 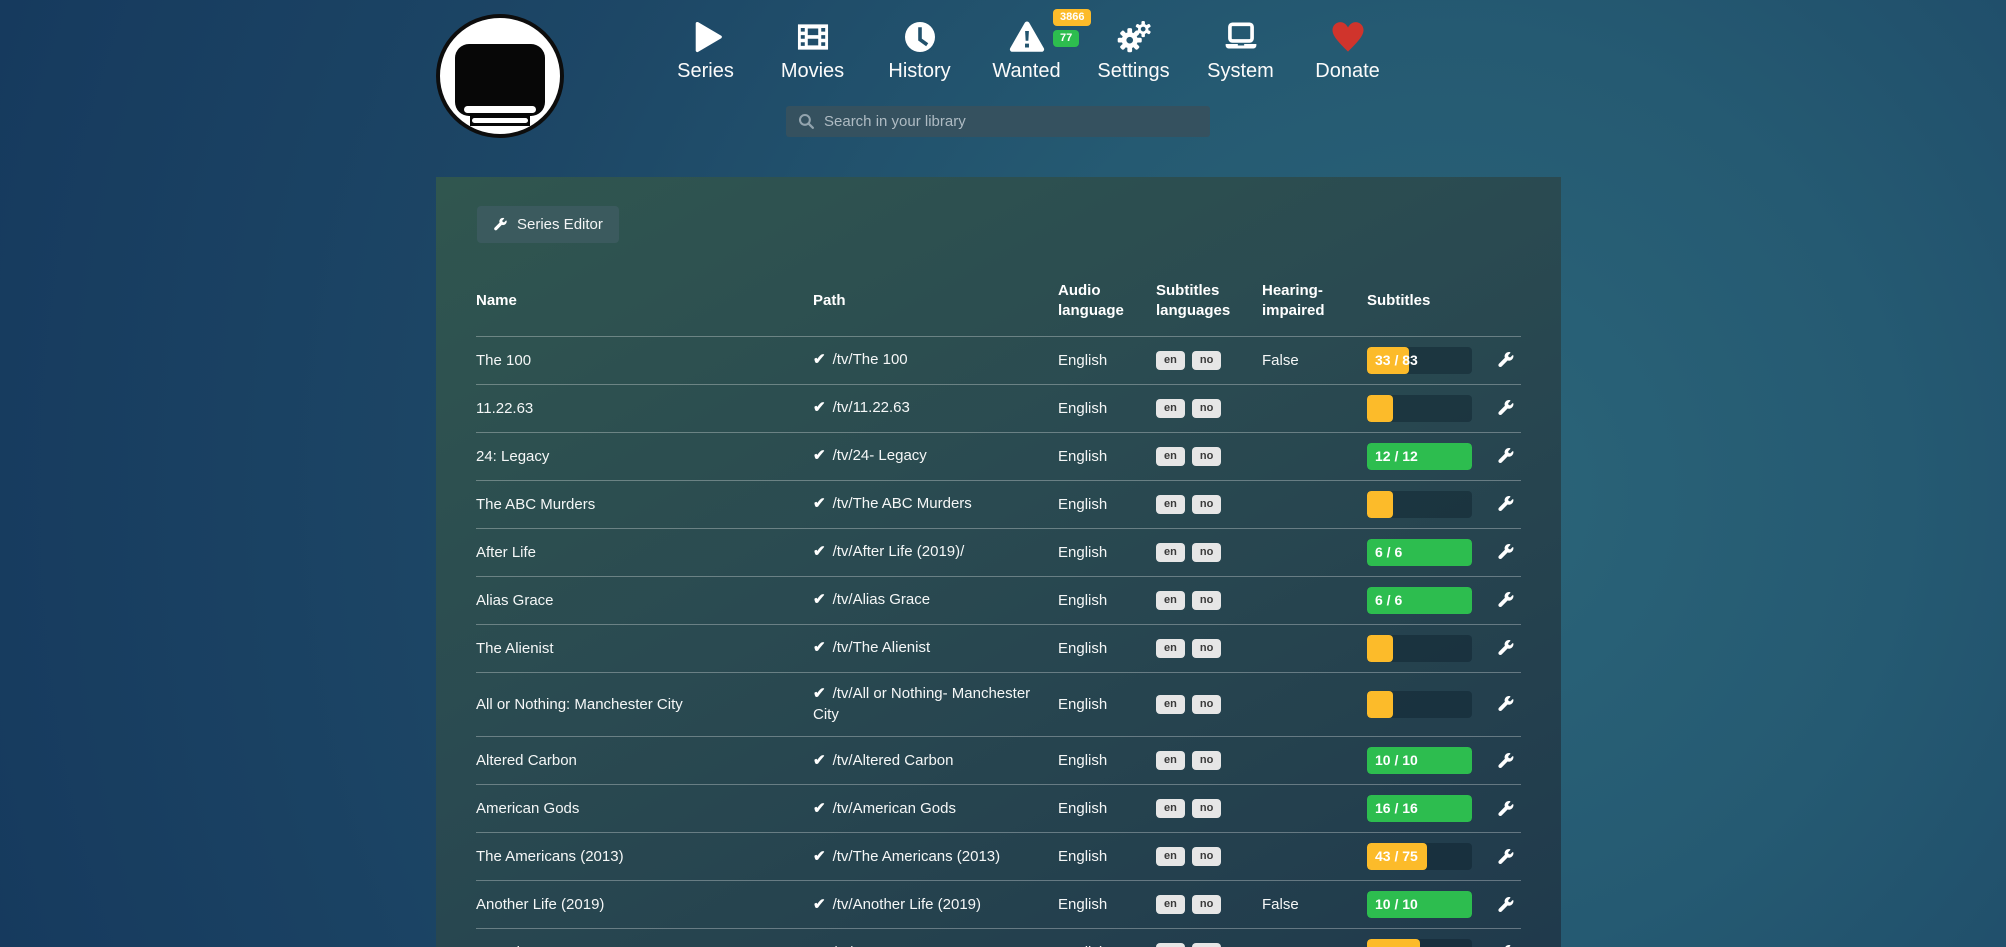 What do you see at coordinates (935, 905) in the screenshot?
I see `series-path: ✔ /tv/Another Life (2019)` at bounding box center [935, 905].